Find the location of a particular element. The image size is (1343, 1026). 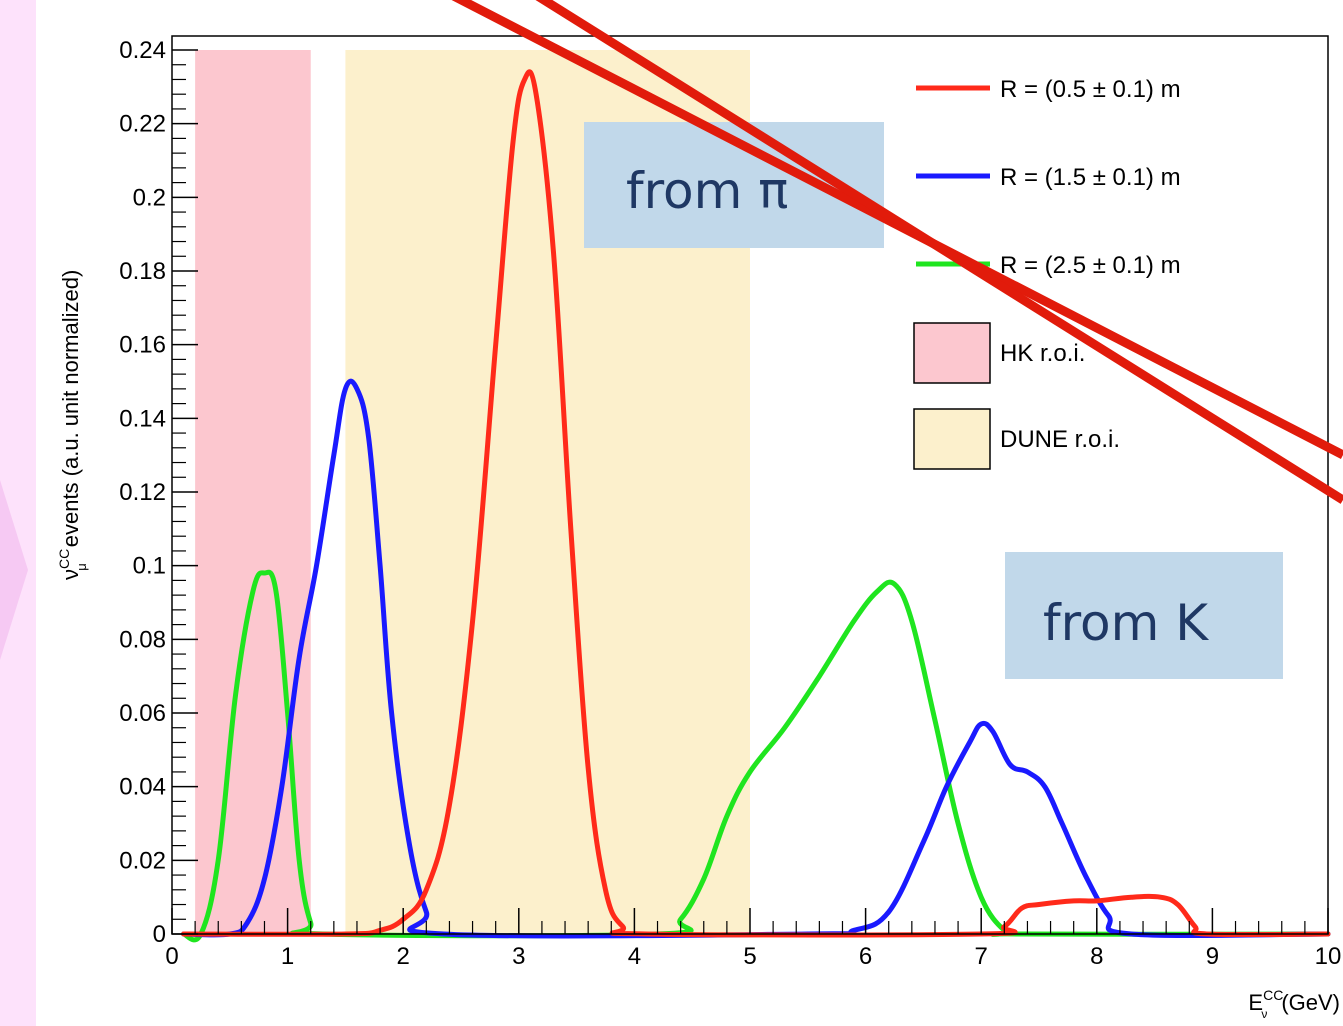

legend-label-2: R = (2.5 ± 0.1) m is located at coordinates (1090, 265).